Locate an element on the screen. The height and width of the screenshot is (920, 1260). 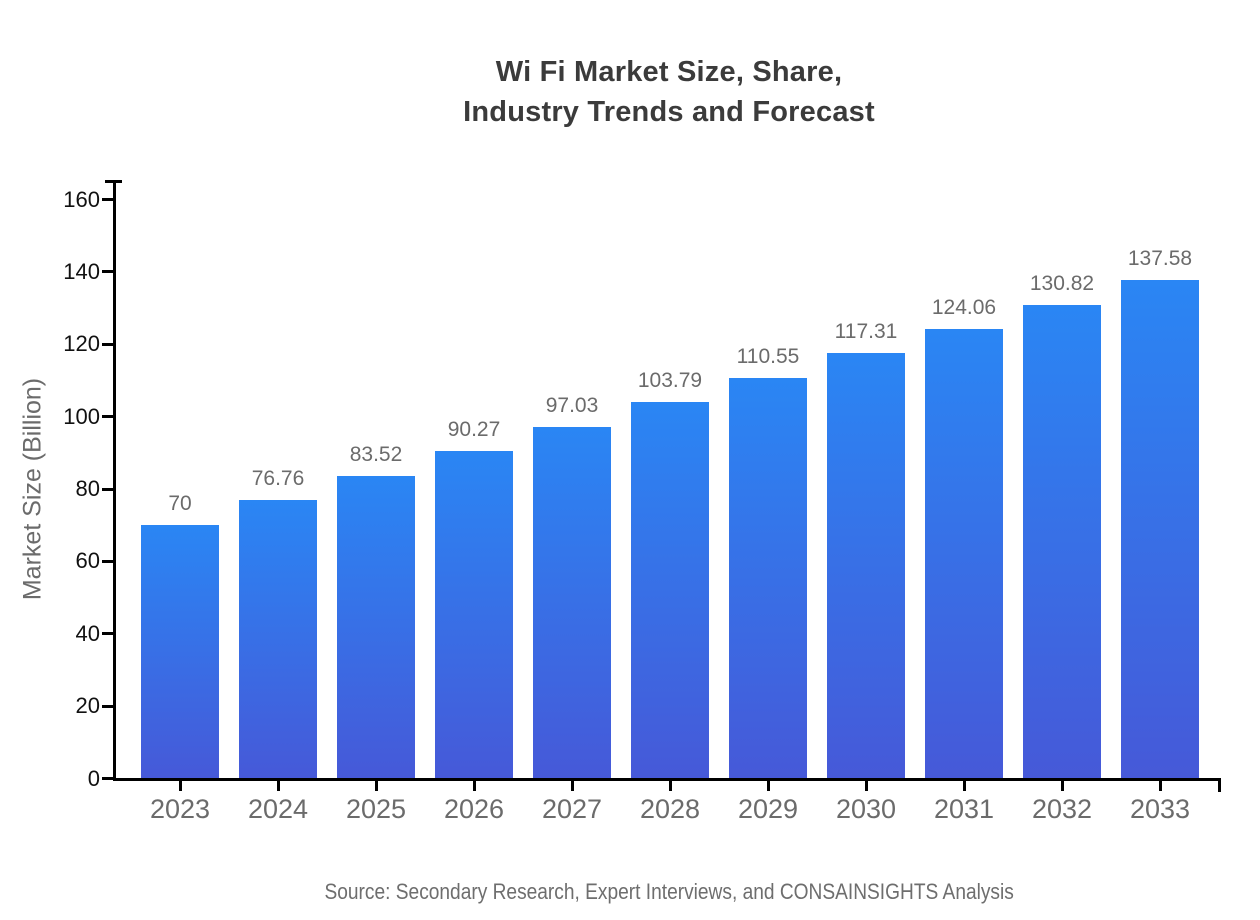
x-tick-label: 2024 is located at coordinates (278, 809).